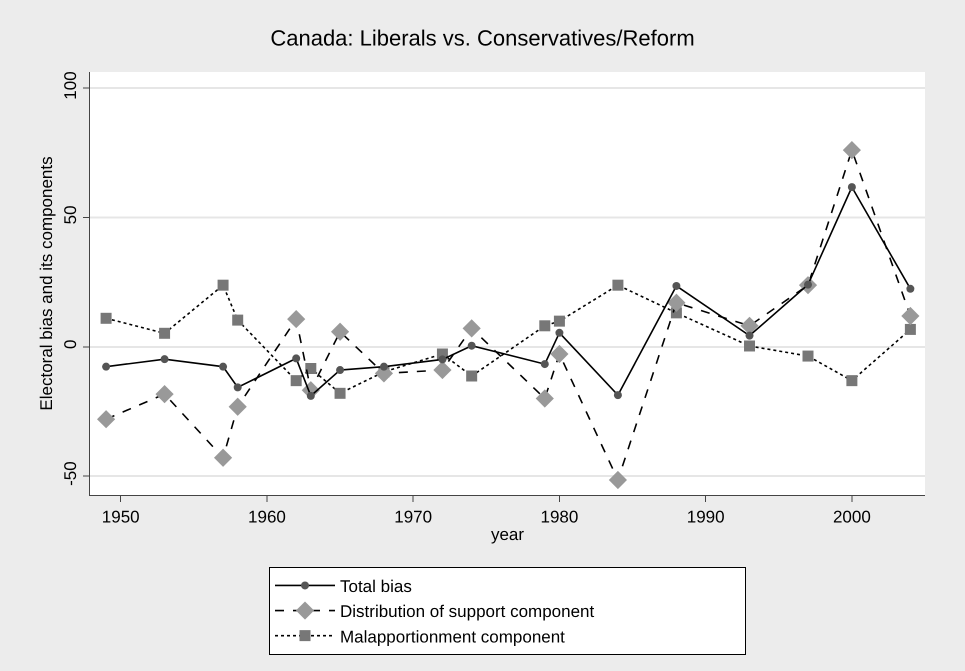 Image resolution: width=965 pixels, height=671 pixels. I want to click on y-axis-title: Electoral bias and its components, so click(46, 283).